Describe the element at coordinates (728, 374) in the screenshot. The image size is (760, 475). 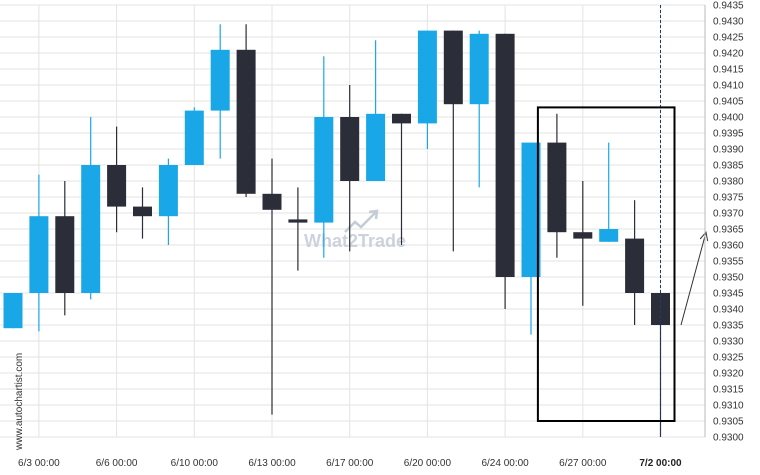
I see `y-tick-label: 0.9320` at that location.